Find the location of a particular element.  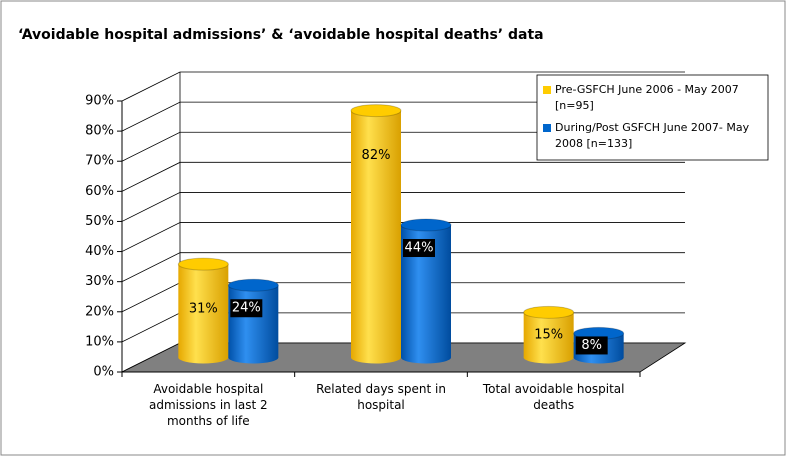

value-label: 24% is located at coordinates (246, 308).